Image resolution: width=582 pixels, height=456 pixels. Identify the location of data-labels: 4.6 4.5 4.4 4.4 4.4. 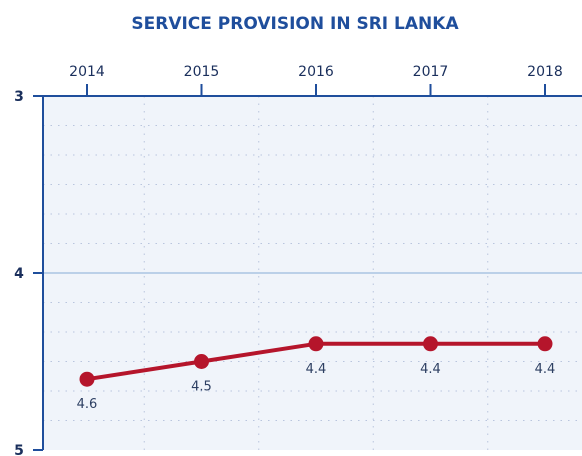
(316, 387).